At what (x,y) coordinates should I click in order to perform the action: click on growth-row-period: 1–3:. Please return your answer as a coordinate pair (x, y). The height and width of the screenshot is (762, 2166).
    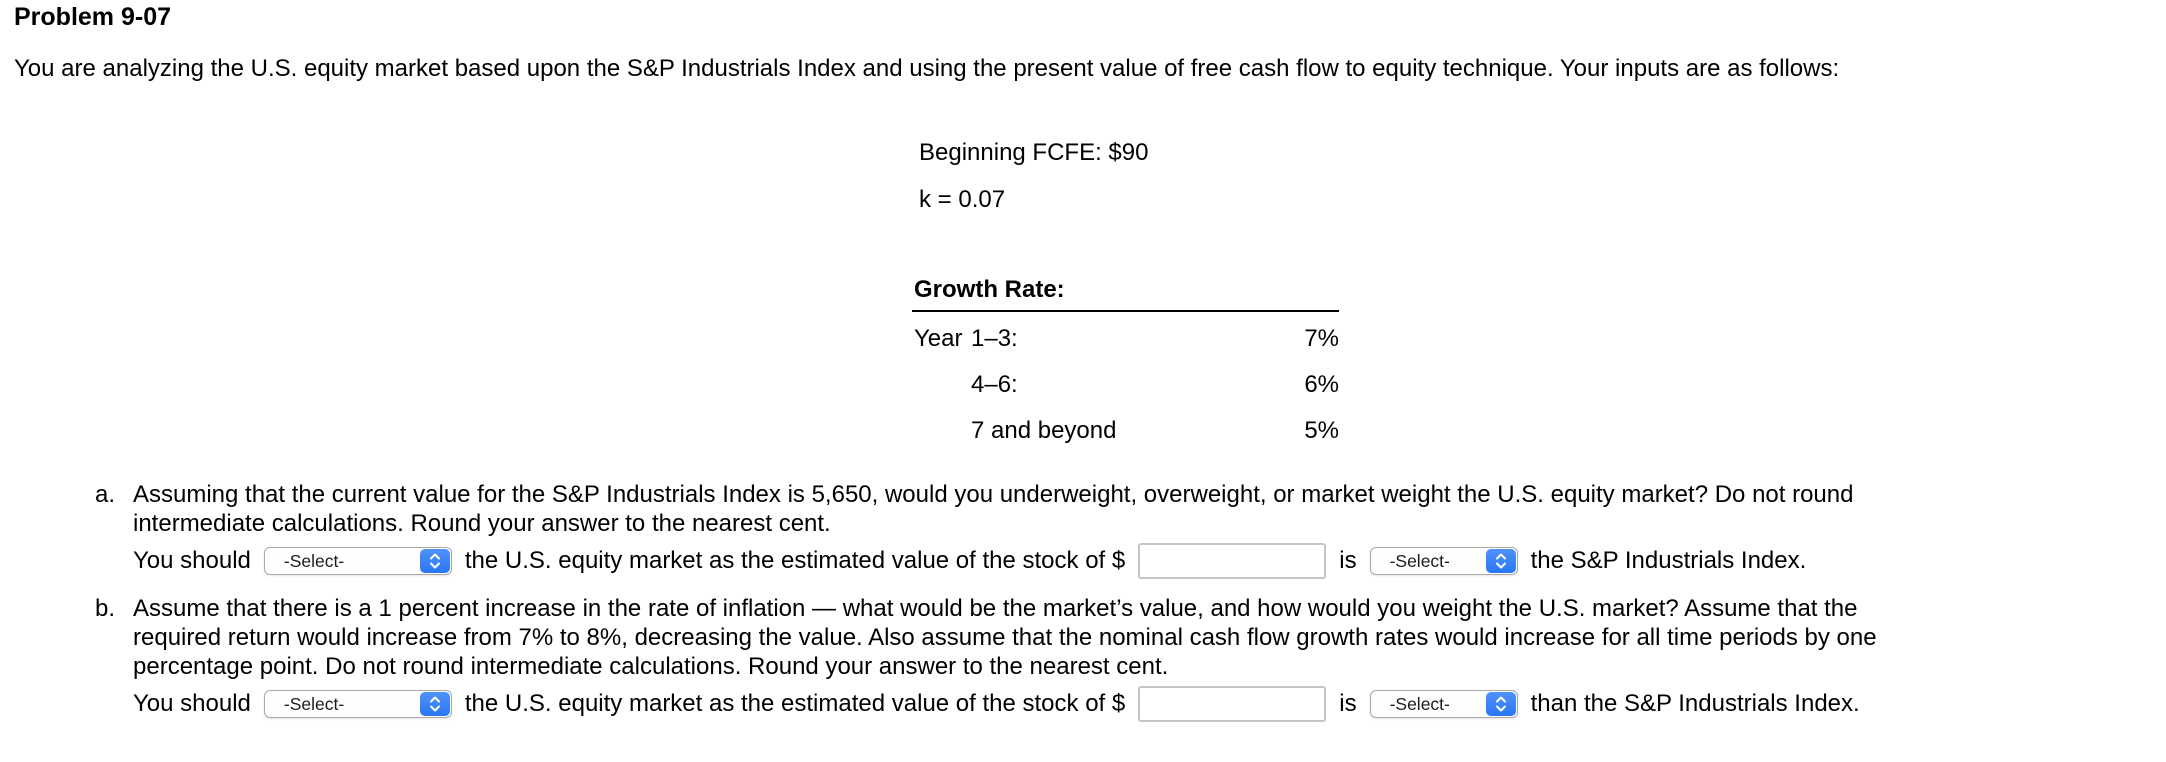
    Looking at the image, I should click on (994, 338).